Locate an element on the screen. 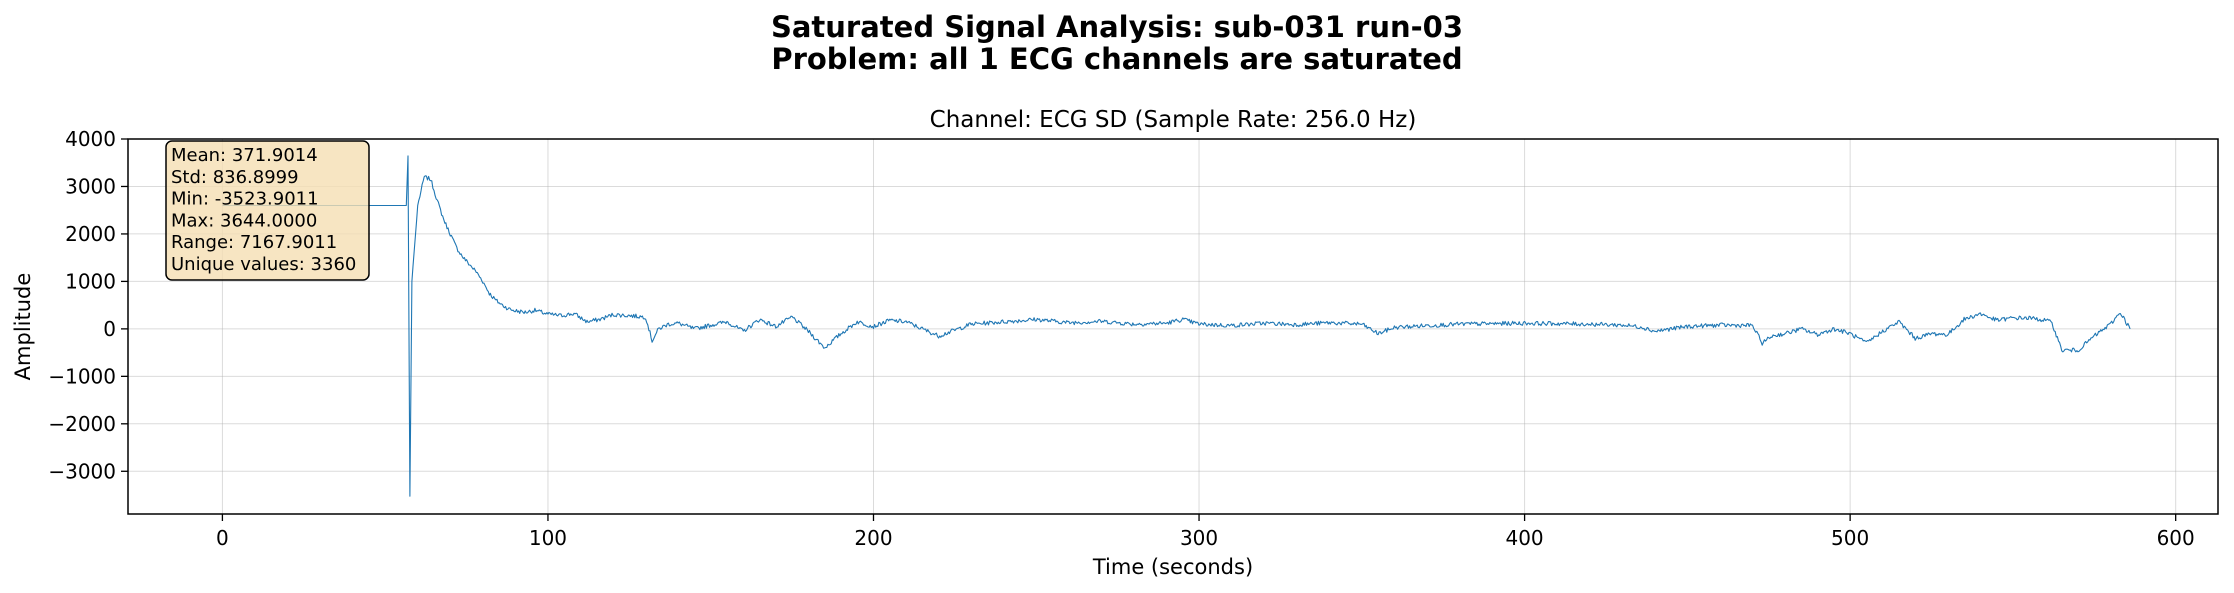  x-tick-label: 300 is located at coordinates (1199, 538).